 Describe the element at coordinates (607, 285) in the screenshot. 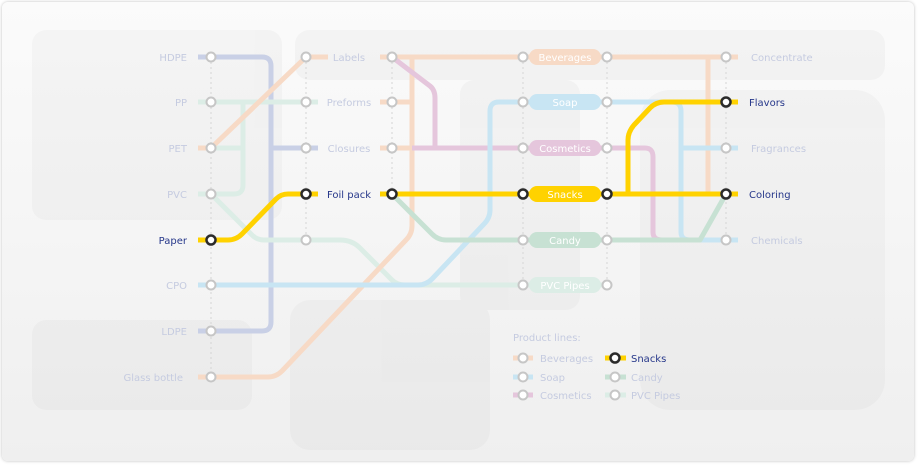

I see `station-pvc-pipes-out` at that location.